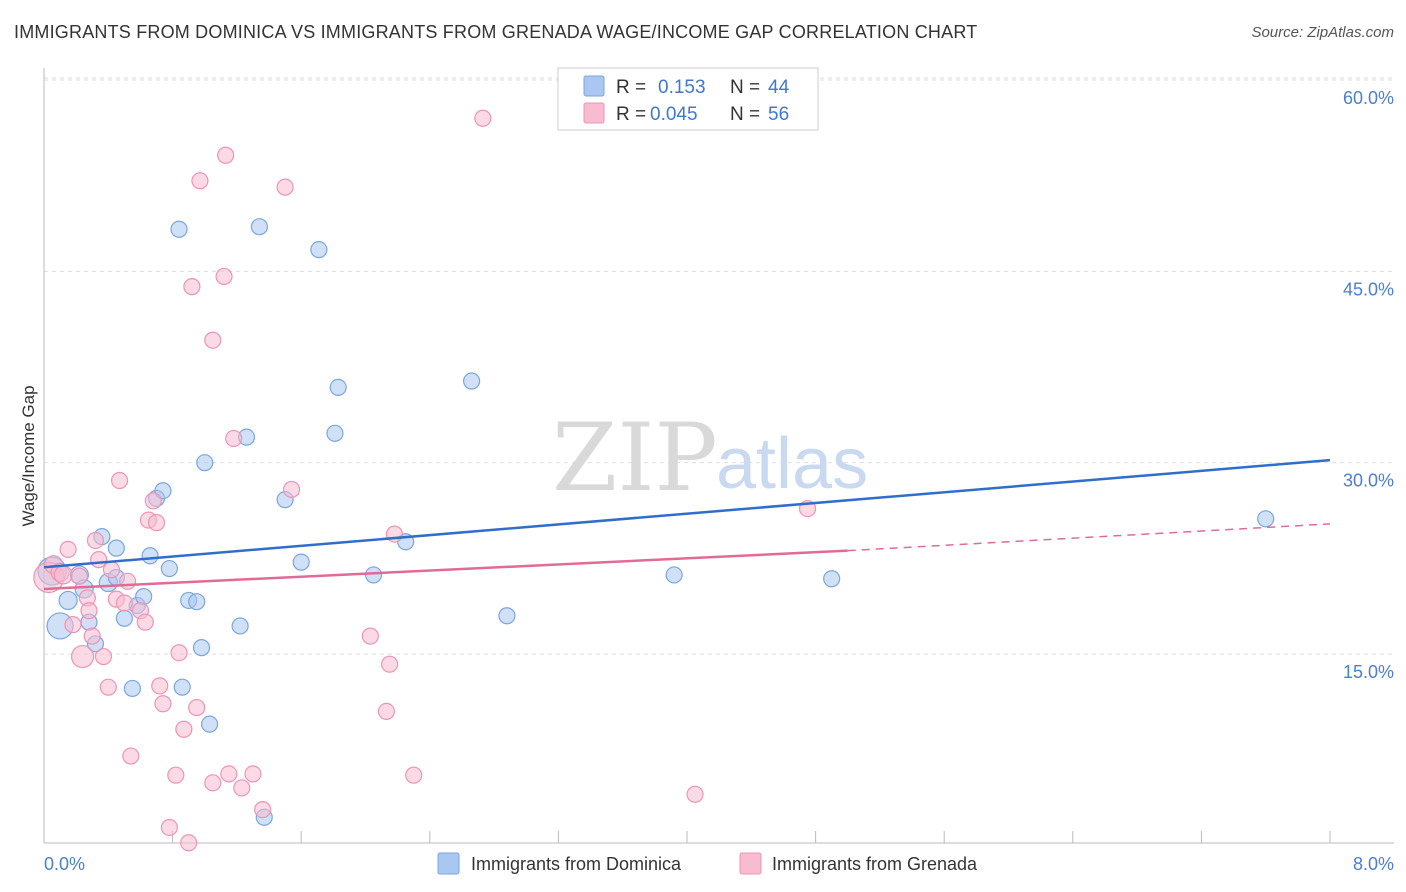 The image size is (1406, 892). Describe the element at coordinates (576, 864) in the screenshot. I see `bottom-legend-label-dominica: Immigrants from Dominica` at that location.